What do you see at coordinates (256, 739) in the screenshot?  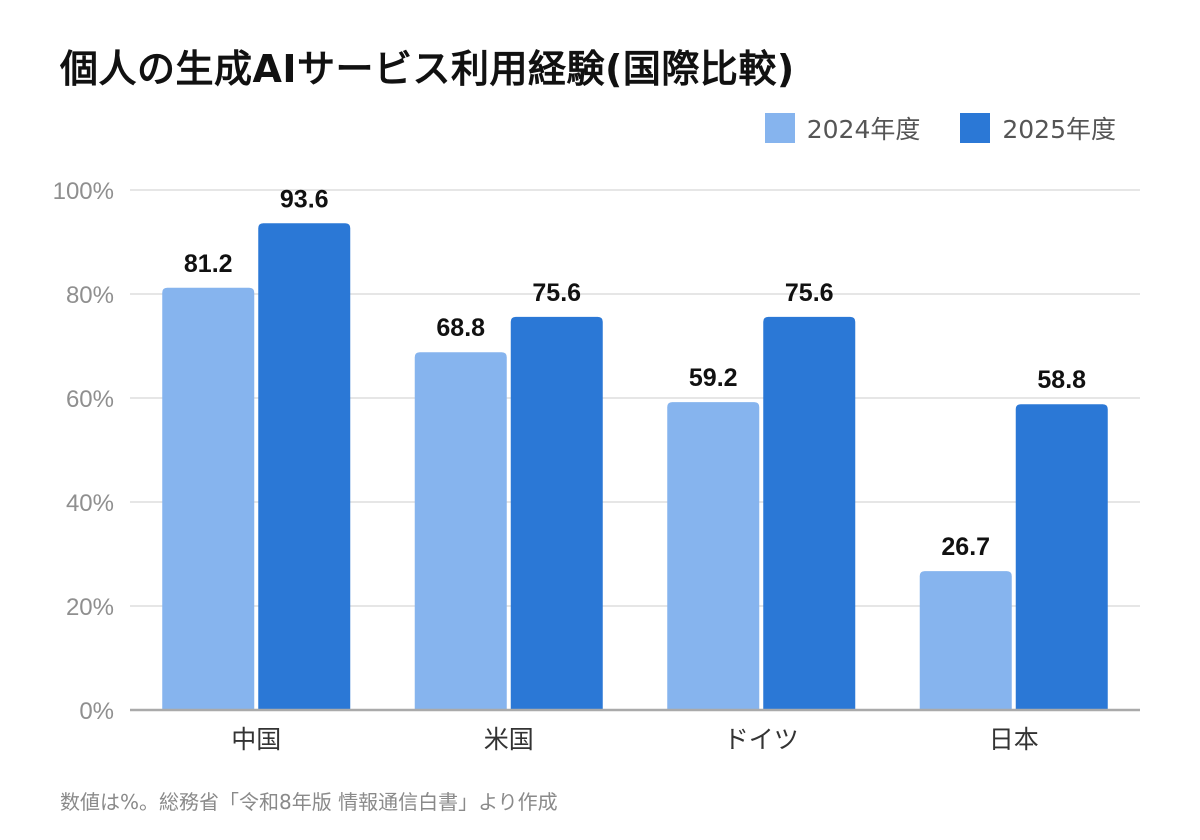 I see `x-category-label: 中国` at bounding box center [256, 739].